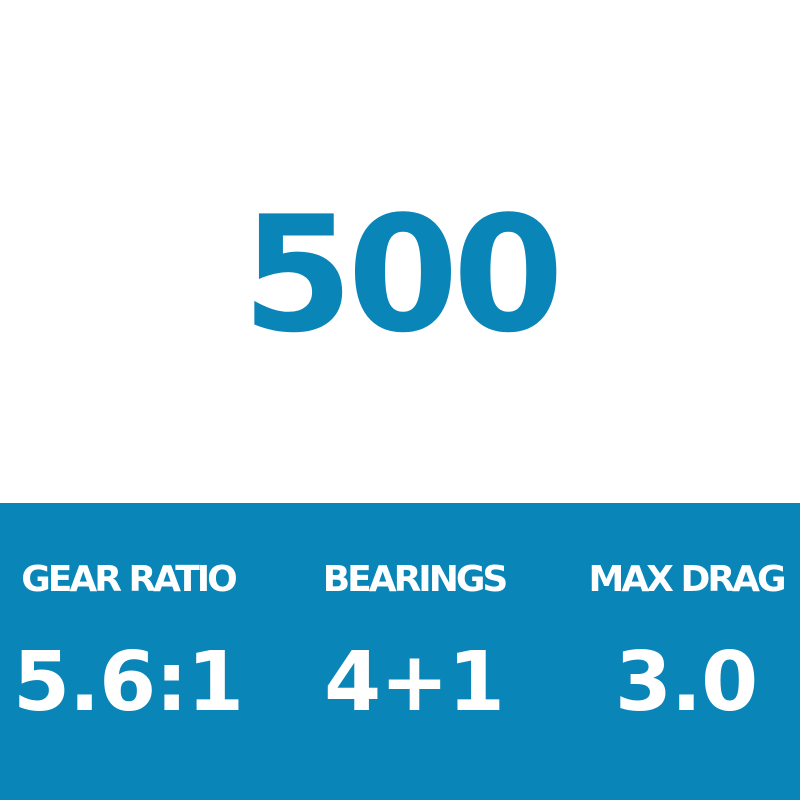  What do you see at coordinates (687, 579) in the screenshot?
I see `spec-label: MAX DRAG` at bounding box center [687, 579].